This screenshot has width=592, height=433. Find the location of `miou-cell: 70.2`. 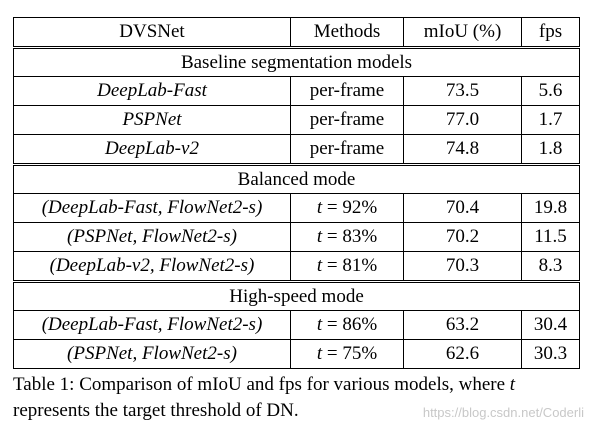

miou-cell: 70.2 is located at coordinates (462, 237).